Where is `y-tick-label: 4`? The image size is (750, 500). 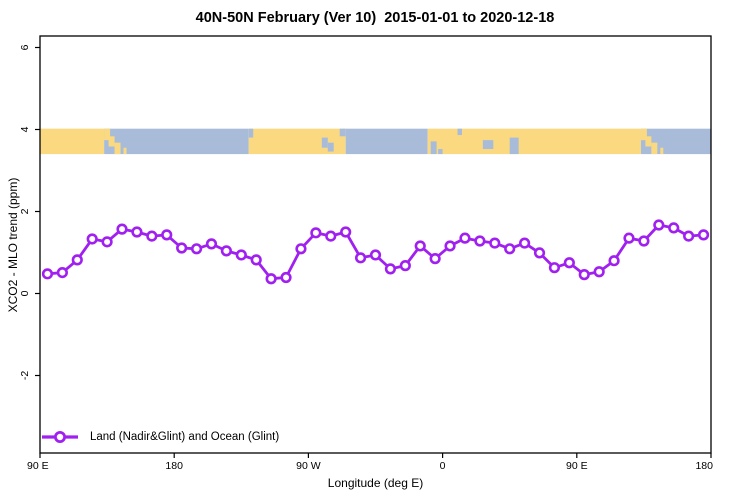 y-tick-label: 4 is located at coordinates (25, 129).